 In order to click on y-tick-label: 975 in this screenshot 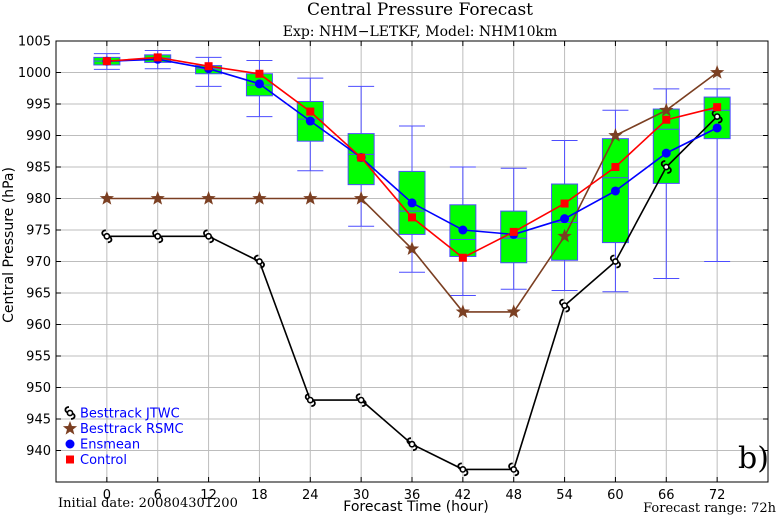, I will do `click(38, 231)`.